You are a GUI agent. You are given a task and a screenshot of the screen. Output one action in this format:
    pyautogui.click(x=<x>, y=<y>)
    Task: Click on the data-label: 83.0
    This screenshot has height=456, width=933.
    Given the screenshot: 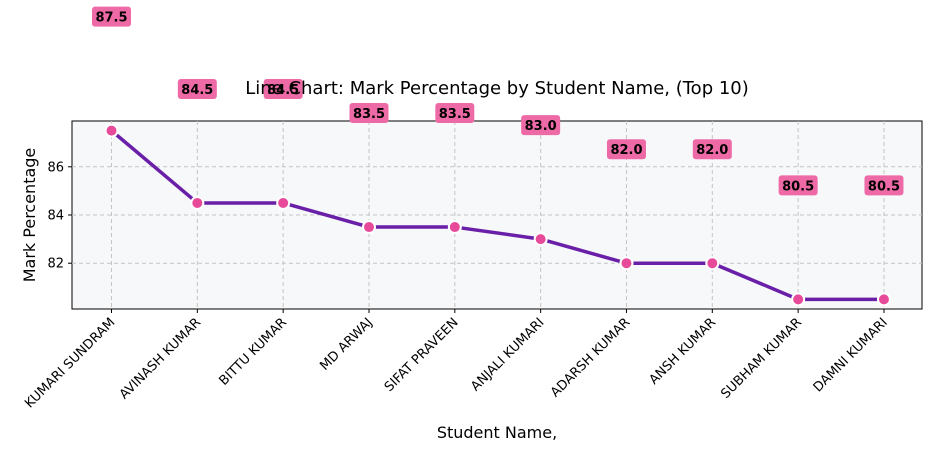 What is the action you would take?
    pyautogui.click(x=541, y=126)
    